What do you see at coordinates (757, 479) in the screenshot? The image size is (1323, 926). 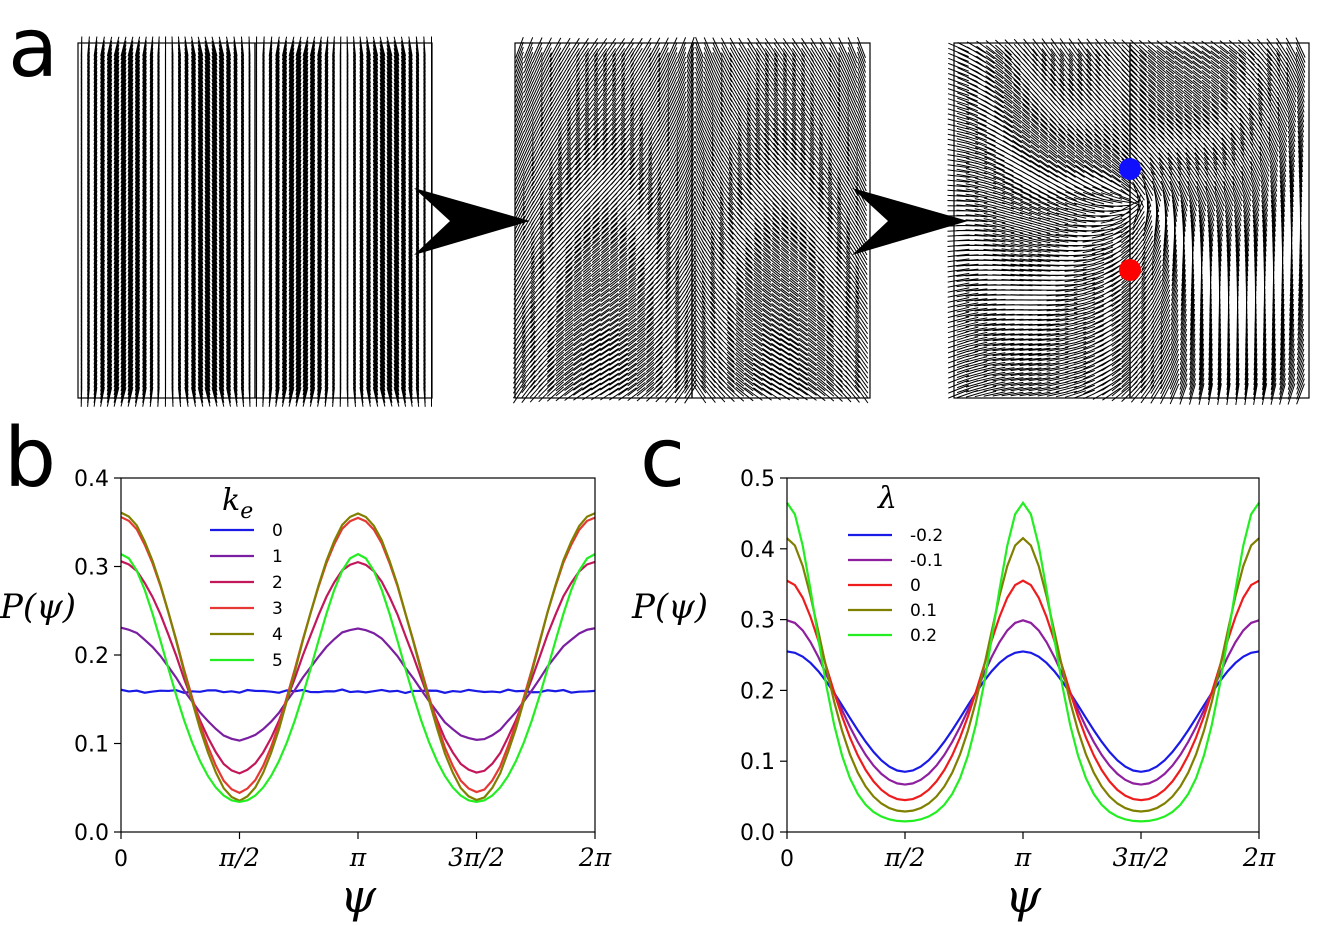 I see `chart-c-ytick-label: 0.5` at bounding box center [757, 479].